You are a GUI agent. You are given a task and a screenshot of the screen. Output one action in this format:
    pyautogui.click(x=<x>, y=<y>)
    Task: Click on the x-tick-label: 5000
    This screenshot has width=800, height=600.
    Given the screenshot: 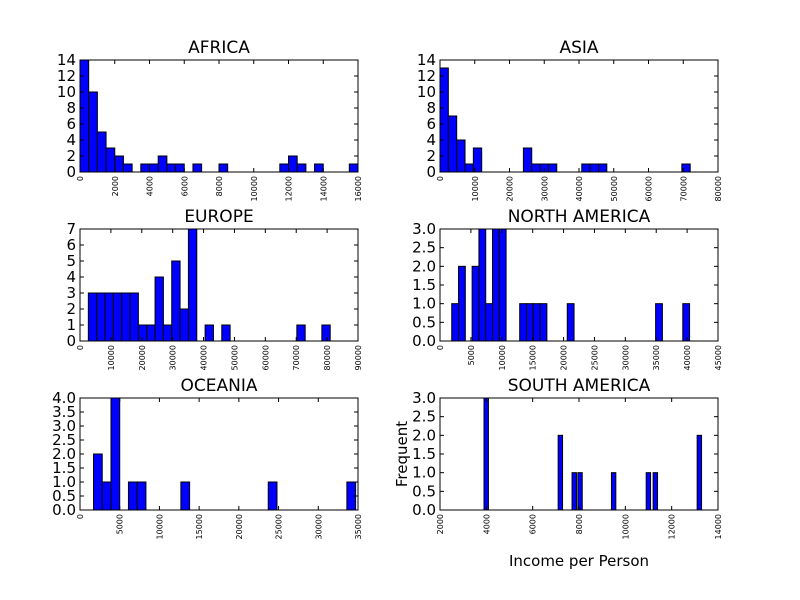 What is the action you would take?
    pyautogui.click(x=120, y=524)
    